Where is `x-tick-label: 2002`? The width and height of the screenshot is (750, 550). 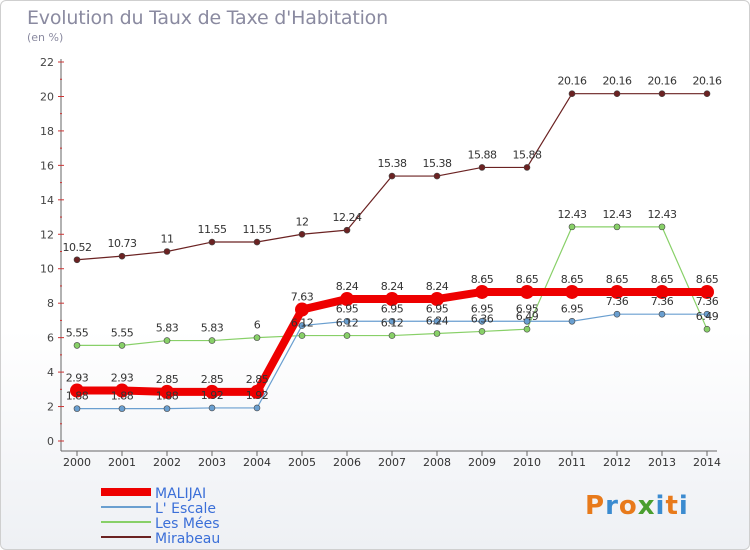
x-tick-label: 2002 is located at coordinates (167, 462).